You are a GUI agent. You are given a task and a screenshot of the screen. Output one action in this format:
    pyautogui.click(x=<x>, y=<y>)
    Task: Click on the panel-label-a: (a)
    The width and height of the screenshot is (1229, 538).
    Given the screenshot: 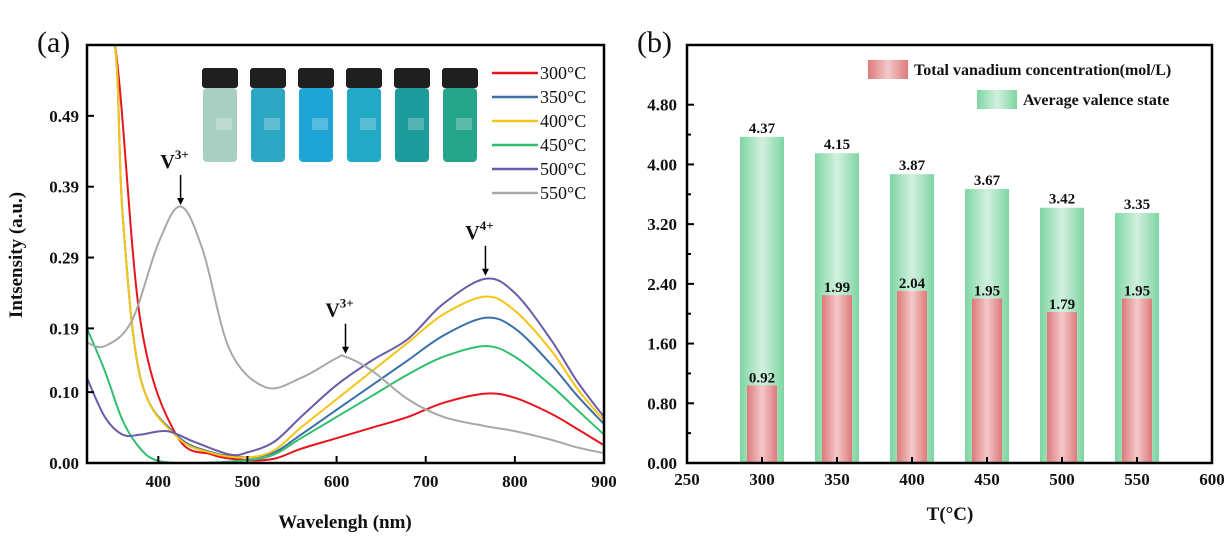 What is the action you would take?
    pyautogui.click(x=53, y=42)
    